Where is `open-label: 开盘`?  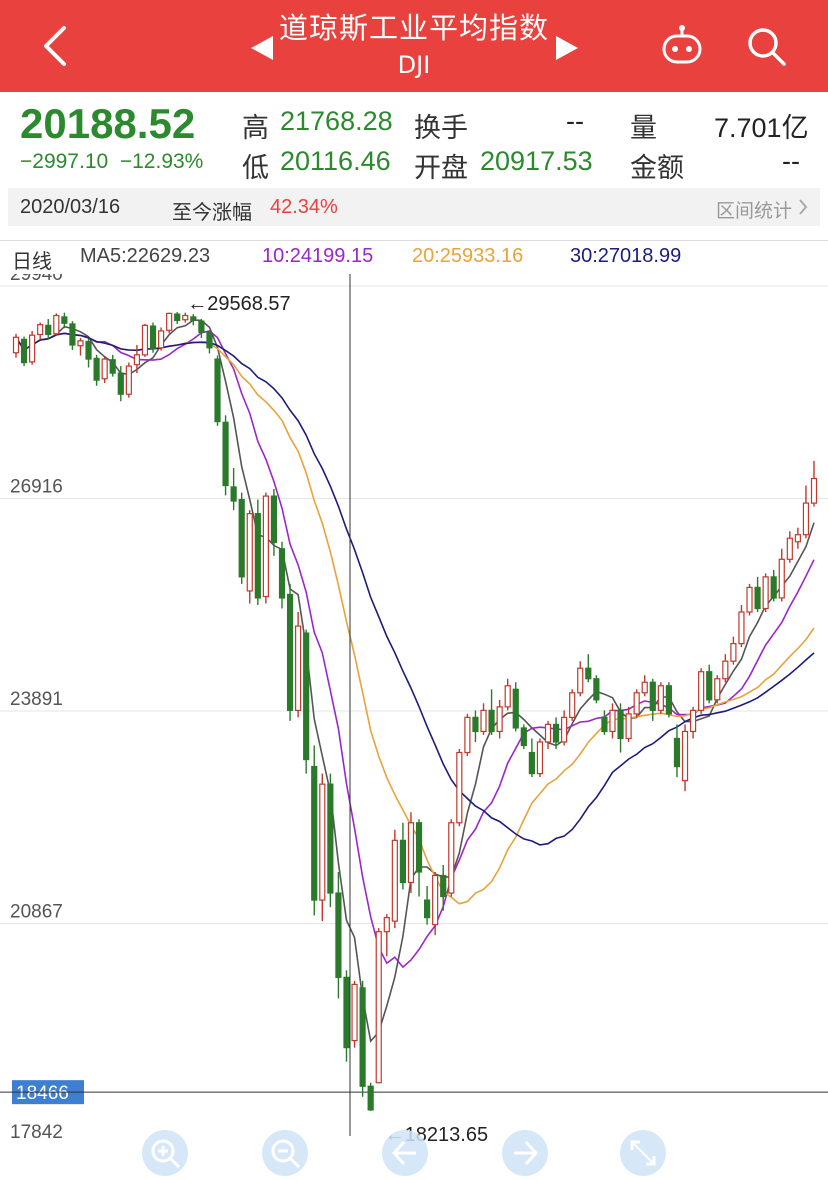 open-label: 开盘 is located at coordinates (441, 168).